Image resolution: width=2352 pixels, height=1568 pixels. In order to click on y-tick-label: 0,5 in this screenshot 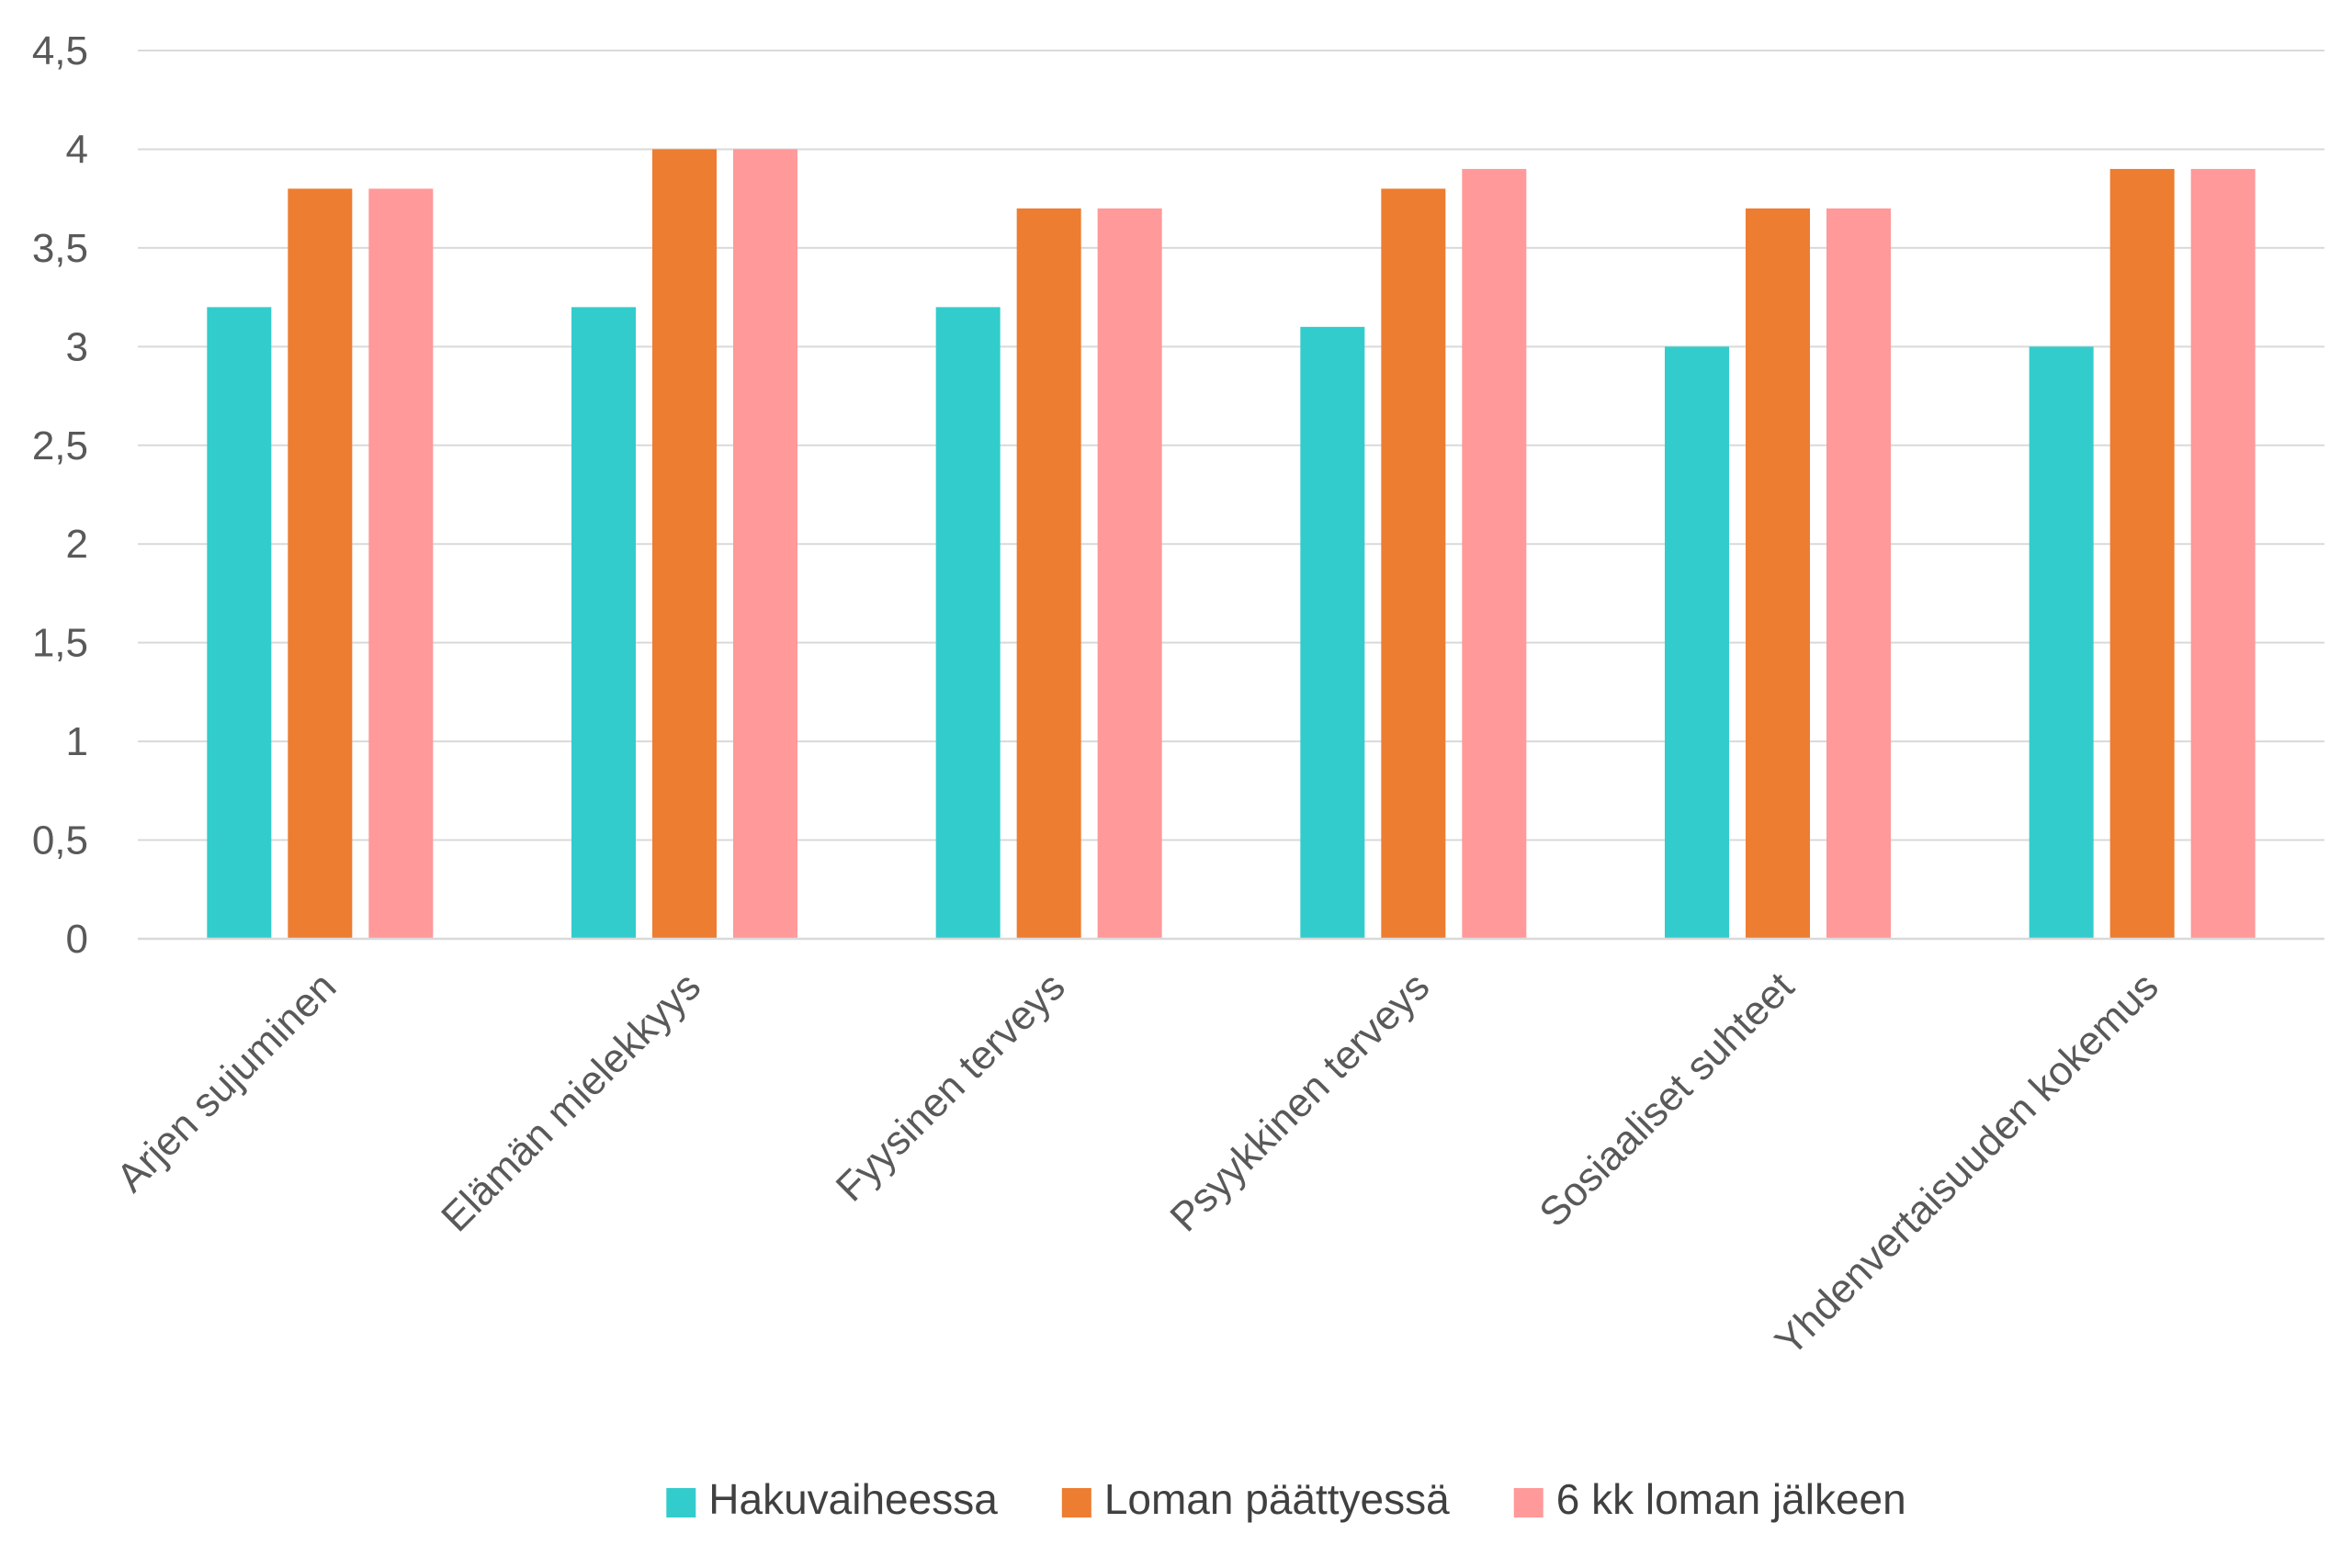, I will do `click(60, 841)`.